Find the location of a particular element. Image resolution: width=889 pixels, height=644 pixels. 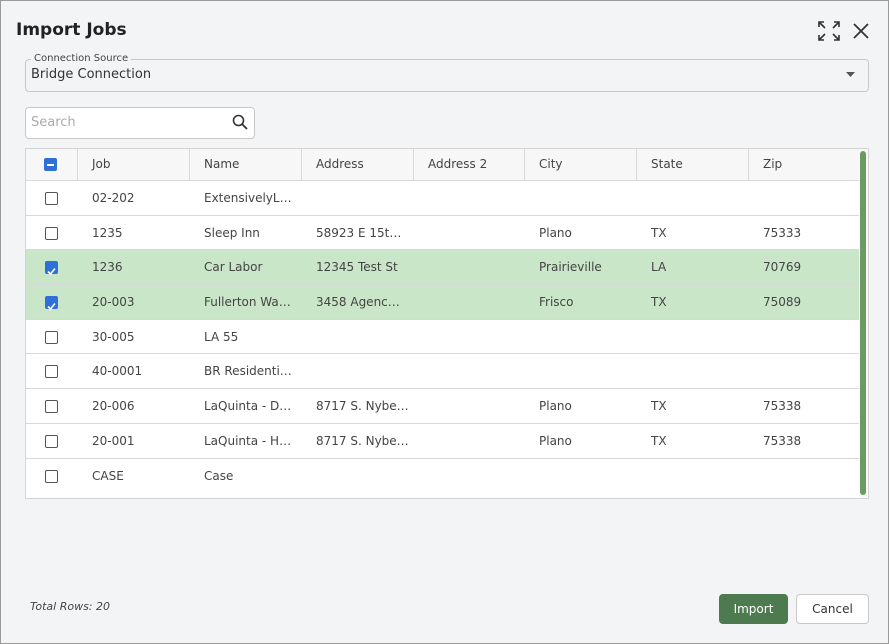

connection-field is located at coordinates (447, 75).